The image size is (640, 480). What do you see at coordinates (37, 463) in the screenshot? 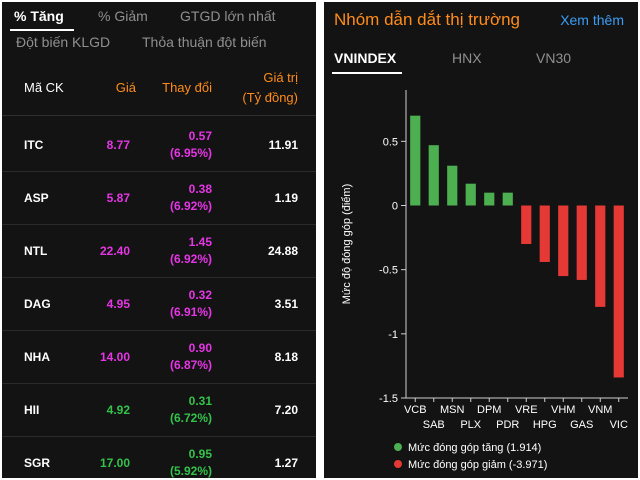
I see `stock-code: SGR` at bounding box center [37, 463].